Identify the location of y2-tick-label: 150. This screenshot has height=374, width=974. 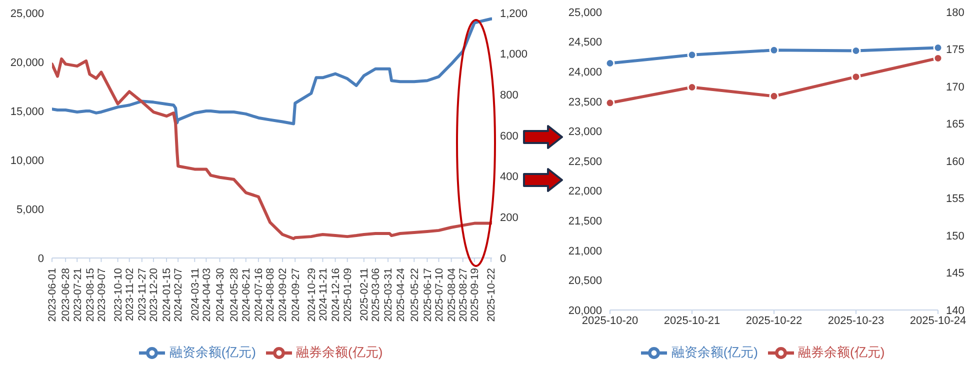
(955, 236).